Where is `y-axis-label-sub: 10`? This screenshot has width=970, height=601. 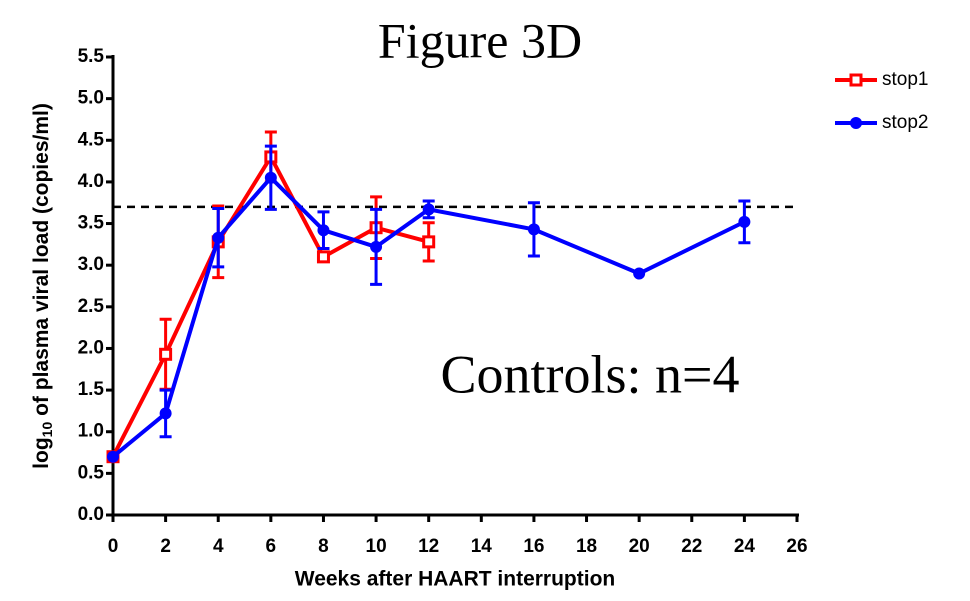 y-axis-label-sub: 10 is located at coordinates (47, 430).